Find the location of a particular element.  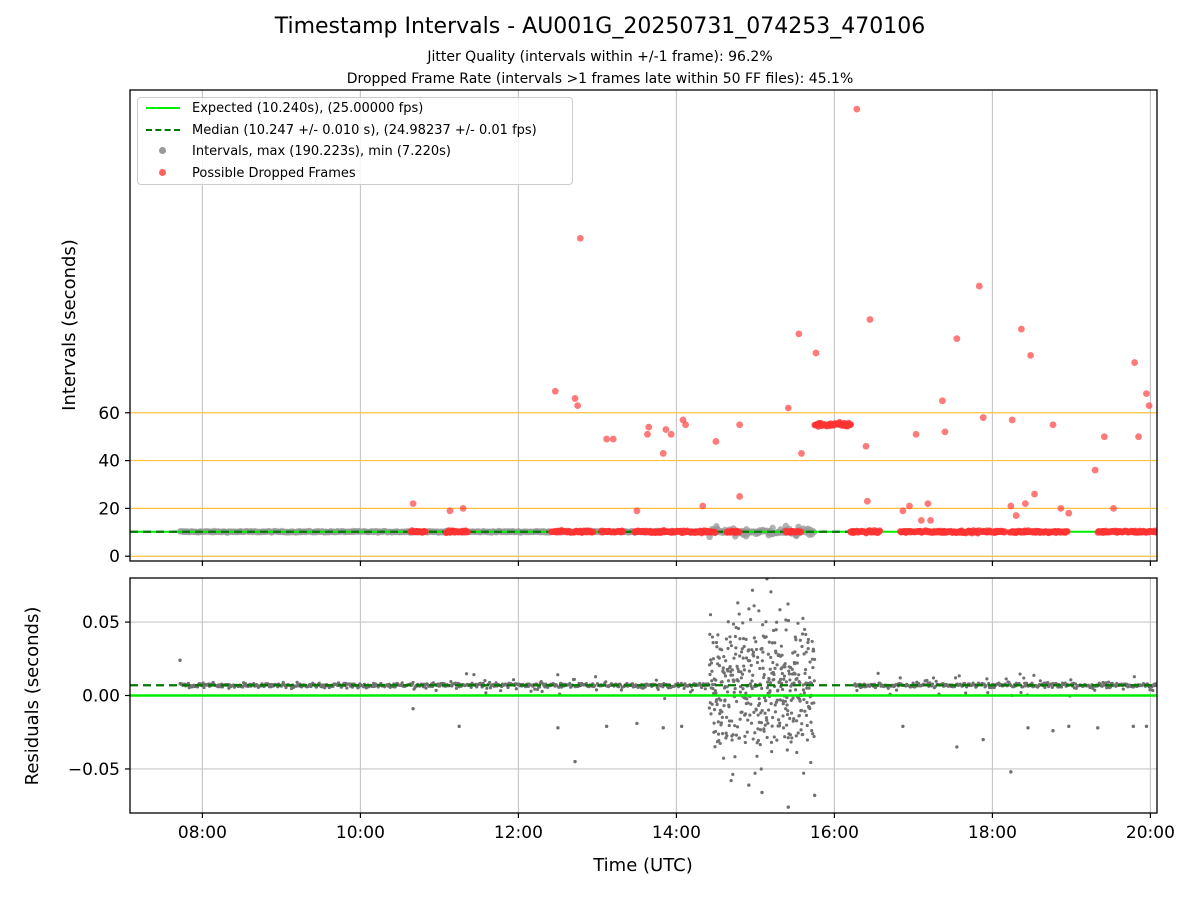

intervals-y-tick-label: 60 is located at coordinates (109, 414).